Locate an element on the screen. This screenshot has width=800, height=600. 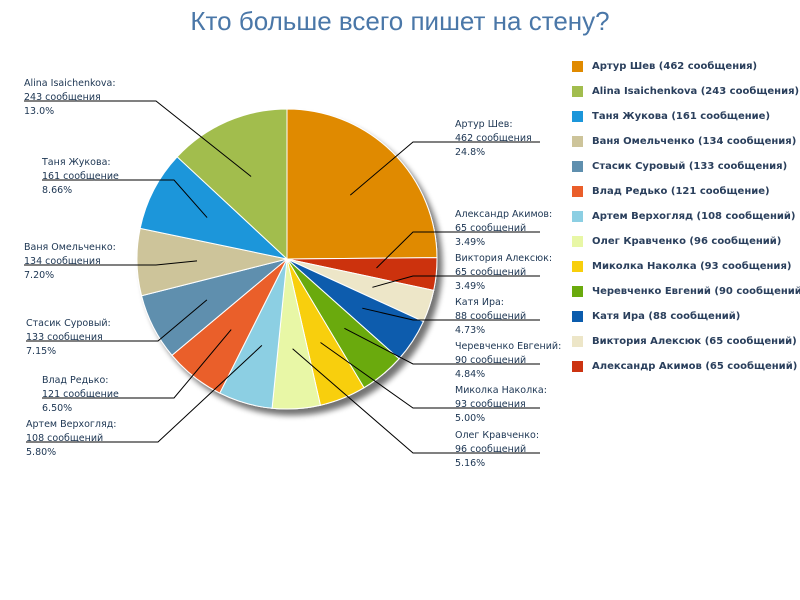
slice-label: Катя Ира: 88 сообщений 4.73% is located at coordinates (490, 316).